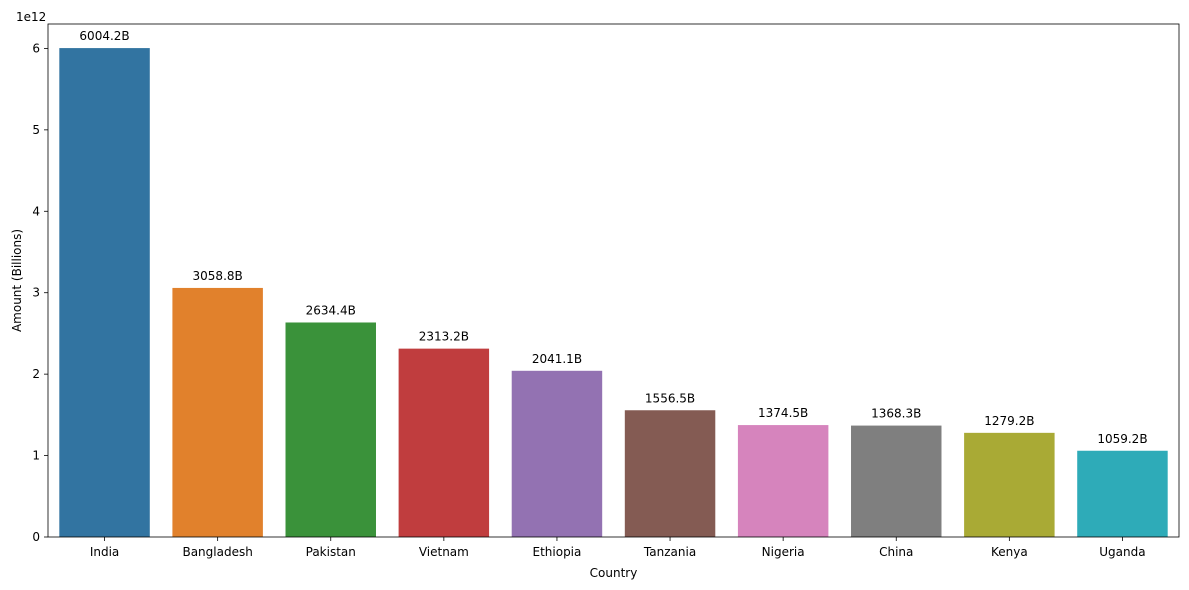 This screenshot has width=1189, height=590. What do you see at coordinates (17, 280) in the screenshot?
I see `y-axis-label: Amount (Billions)` at bounding box center [17, 280].